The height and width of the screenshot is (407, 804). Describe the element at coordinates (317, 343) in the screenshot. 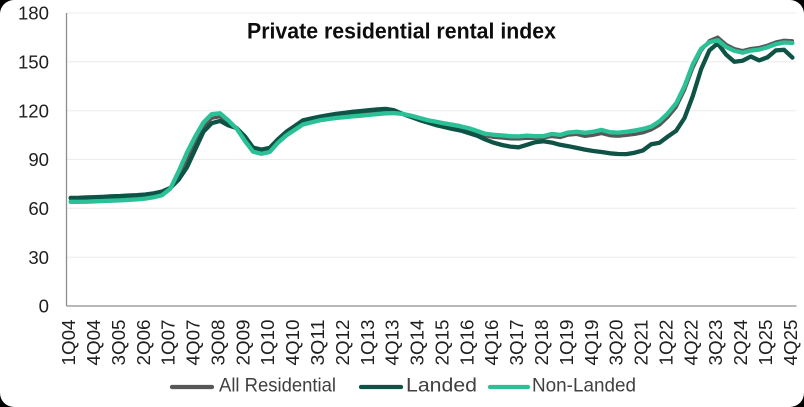

I see `svg-text: 3Q11` at that location.